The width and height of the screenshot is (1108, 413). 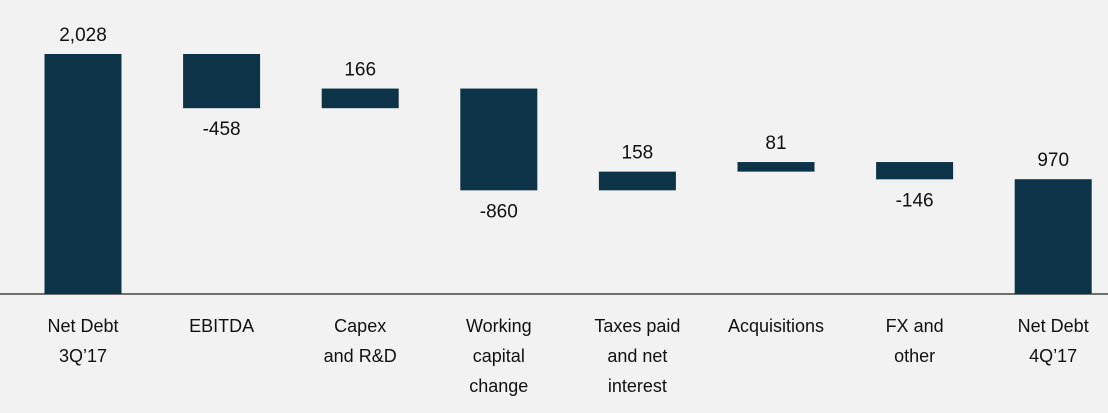 I want to click on value-label: 166, so click(x=360, y=70).